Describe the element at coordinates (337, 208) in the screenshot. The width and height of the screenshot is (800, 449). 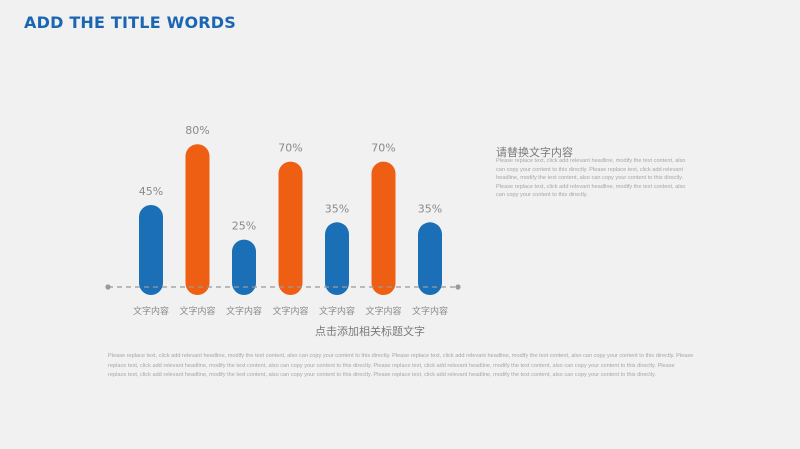
I see `value-label-5: 35%` at that location.